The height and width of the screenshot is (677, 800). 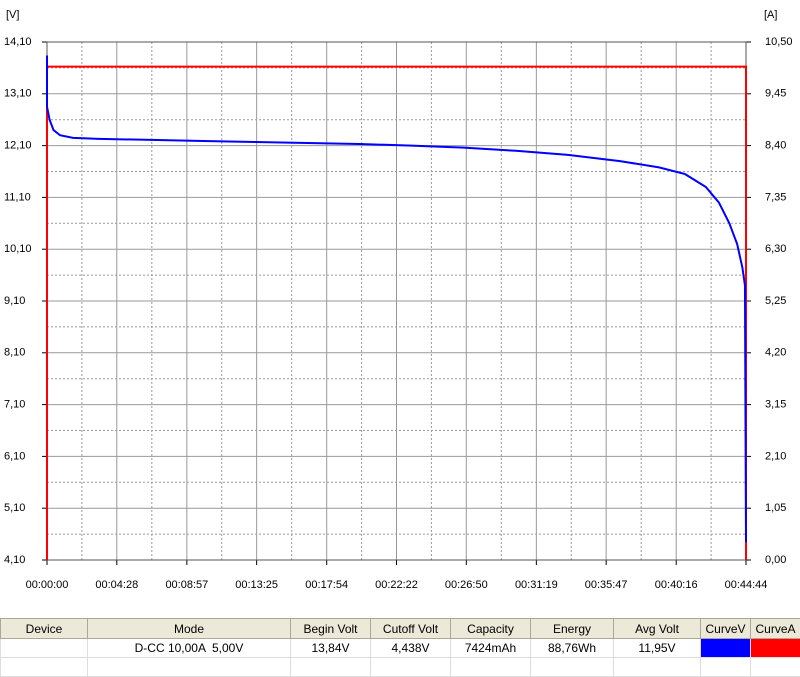 What do you see at coordinates (14, 353) in the screenshot?
I see `y-tick-label: 8,10` at bounding box center [14, 353].